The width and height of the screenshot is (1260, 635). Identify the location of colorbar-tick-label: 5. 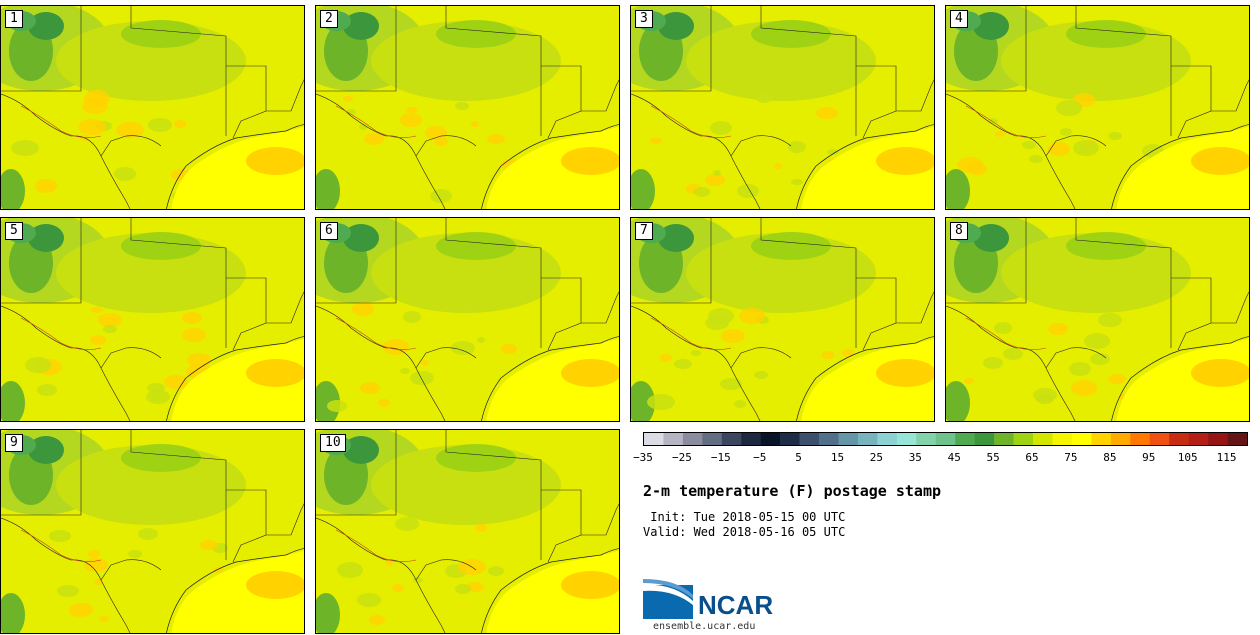
(798, 457).